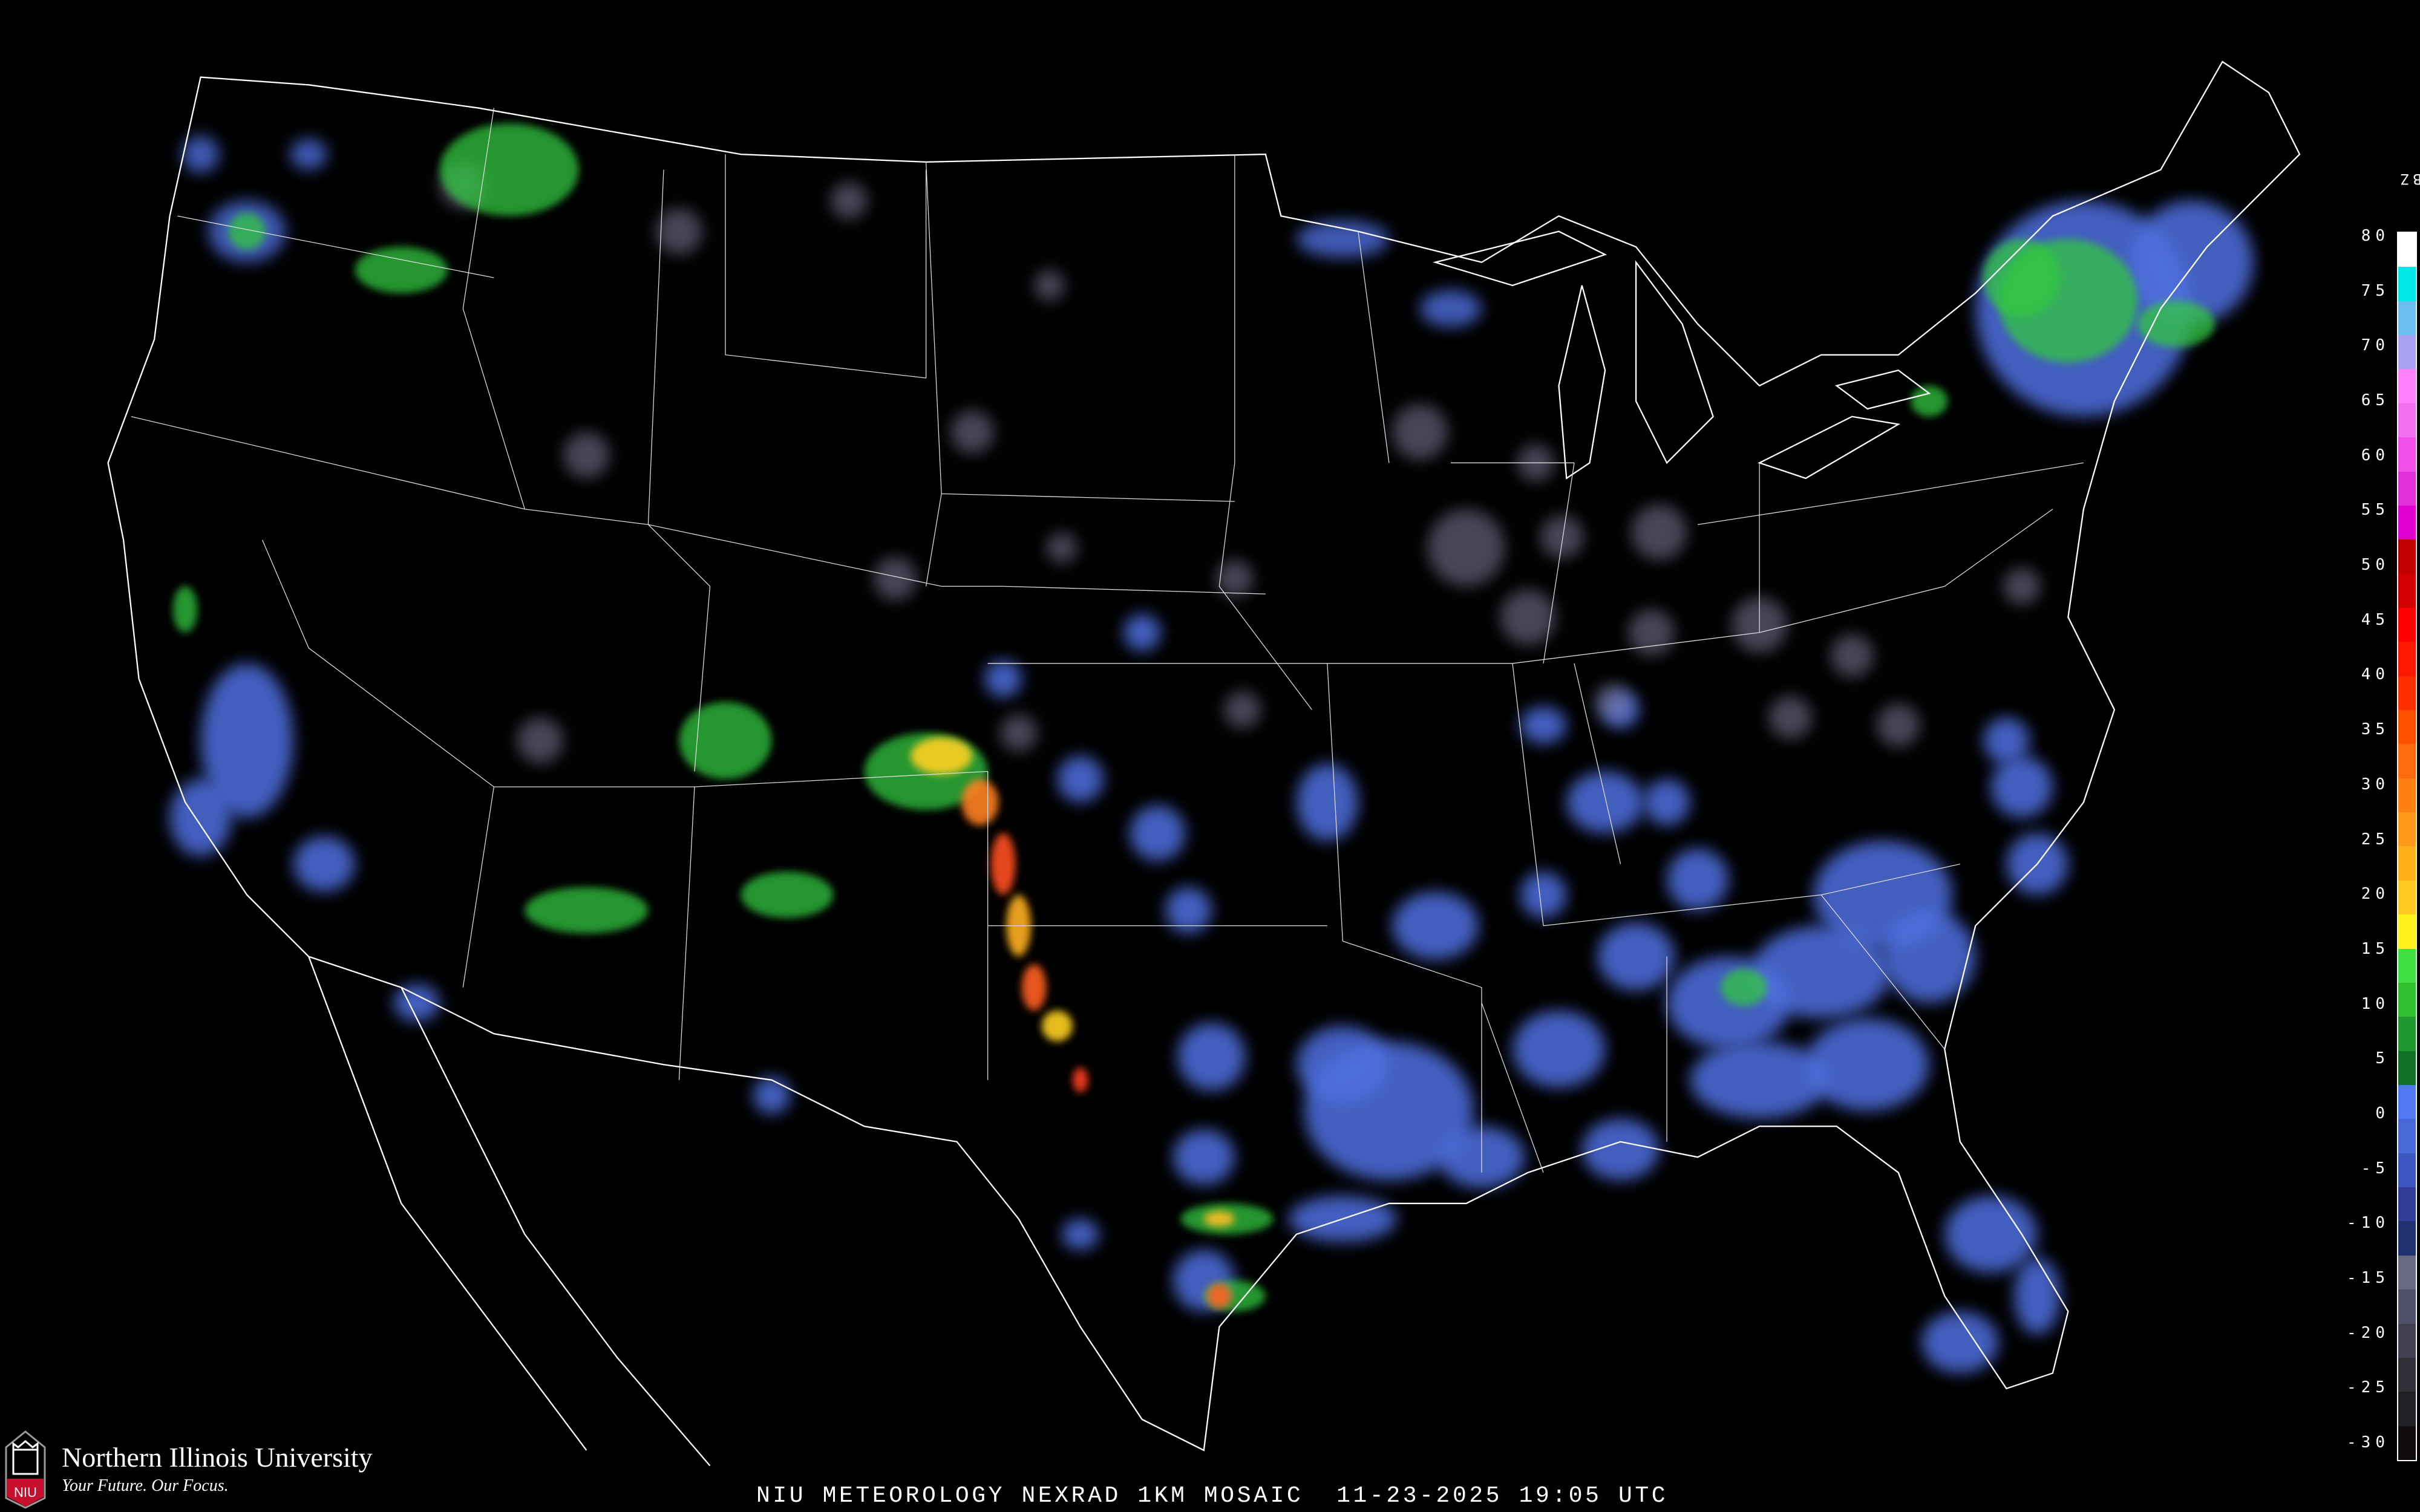  Describe the element at coordinates (2375, 400) in the screenshot. I see `legend-tick: 65` at that location.